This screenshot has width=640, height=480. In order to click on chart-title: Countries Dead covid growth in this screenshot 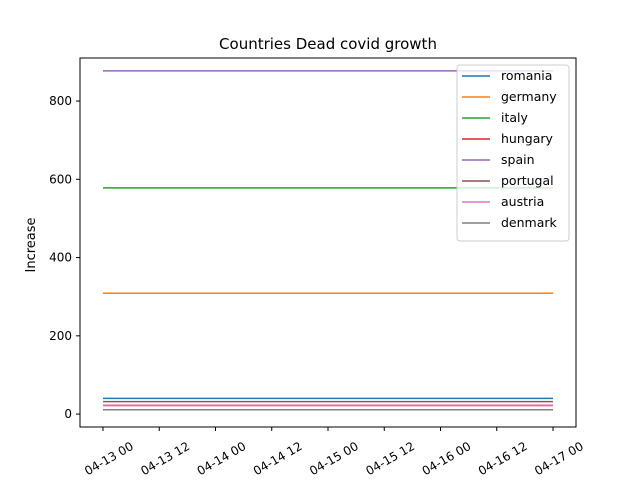, I will do `click(328, 44)`.